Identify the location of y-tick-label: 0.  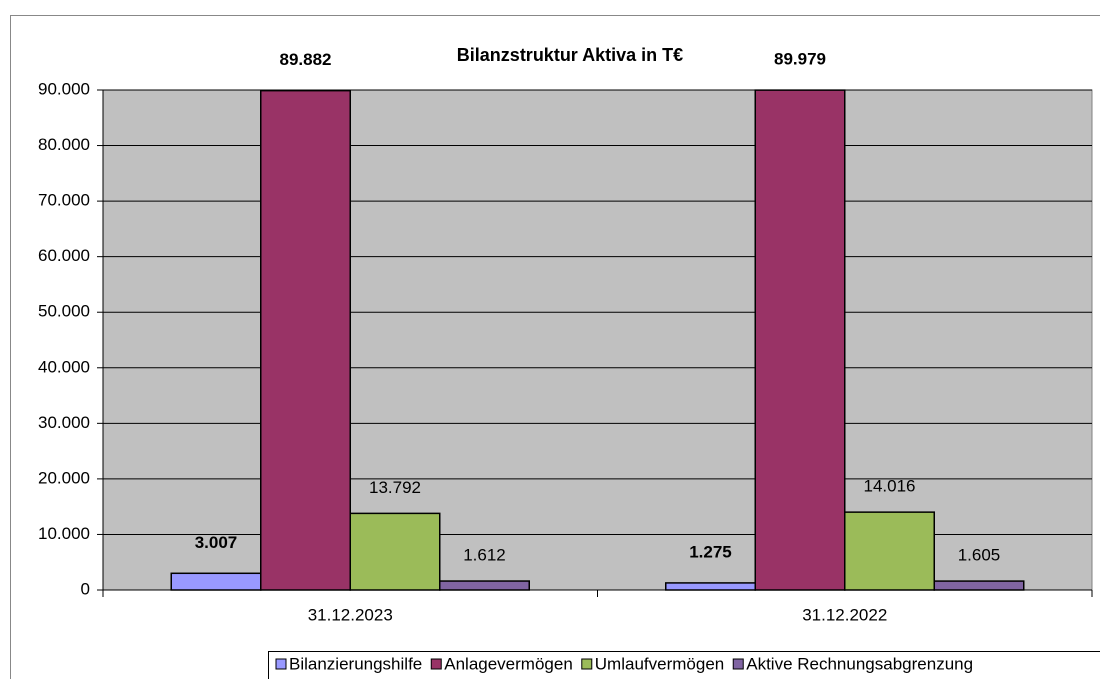
(85, 588).